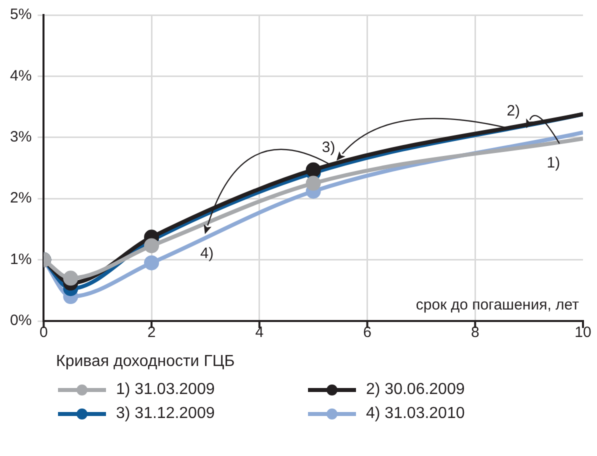 This screenshot has width=597, height=456. I want to click on legend-title: Кривая доходности ГЦБ, so click(146, 362).